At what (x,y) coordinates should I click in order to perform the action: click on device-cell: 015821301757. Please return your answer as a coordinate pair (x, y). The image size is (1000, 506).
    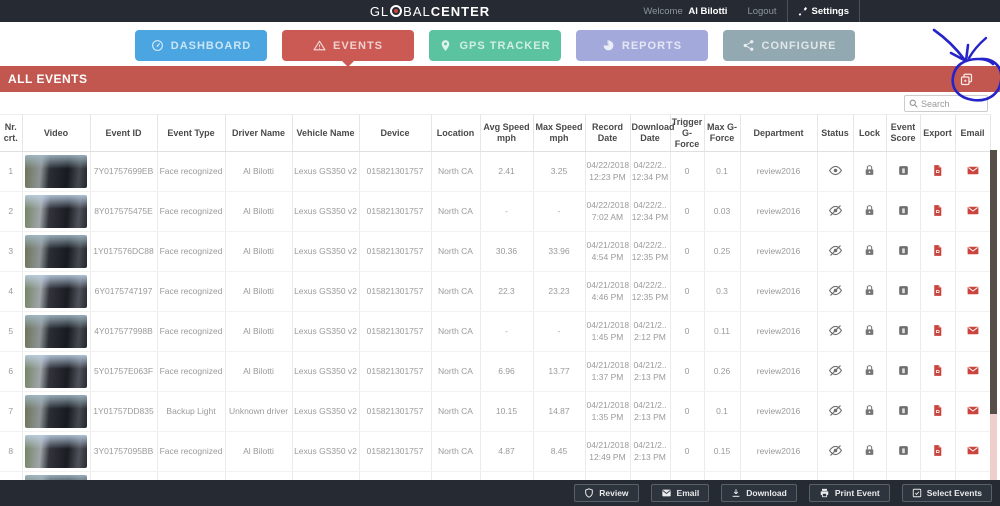
    Looking at the image, I should click on (395, 212).